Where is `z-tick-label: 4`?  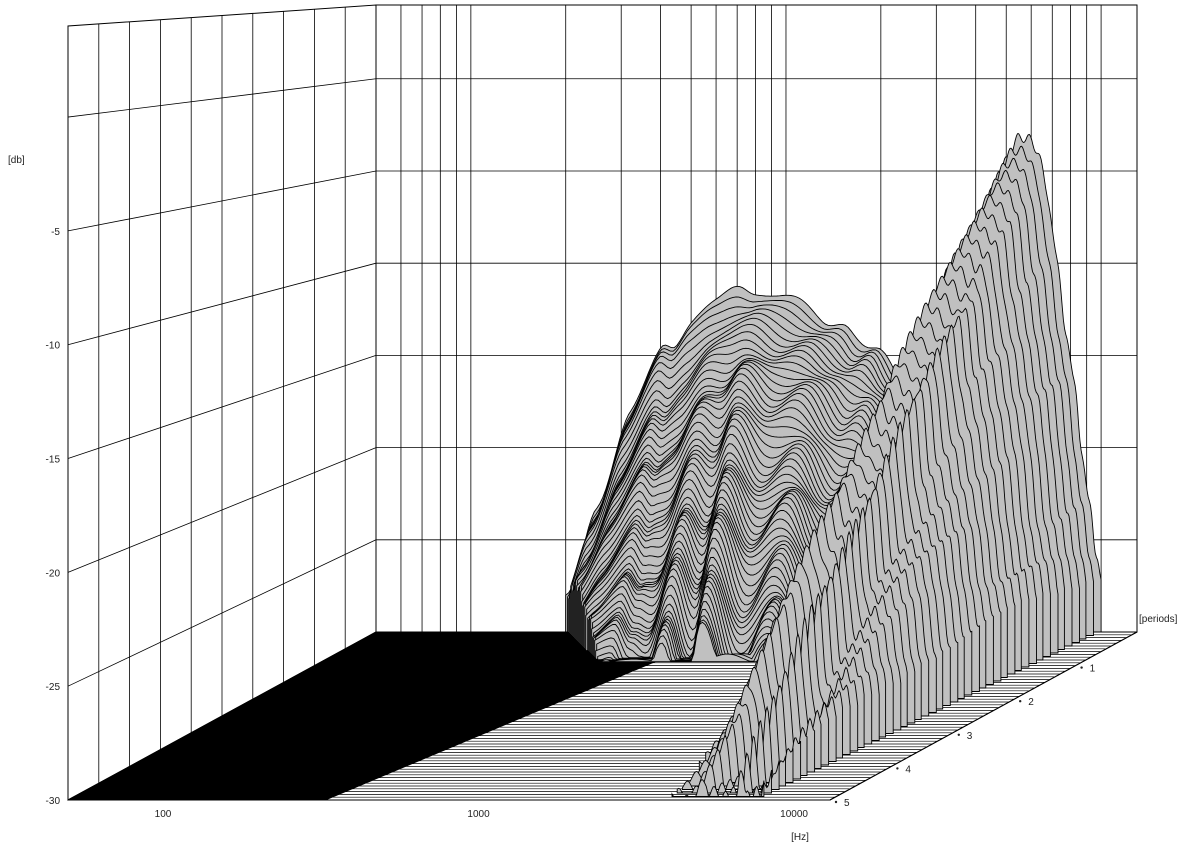 z-tick-label: 4 is located at coordinates (908, 769).